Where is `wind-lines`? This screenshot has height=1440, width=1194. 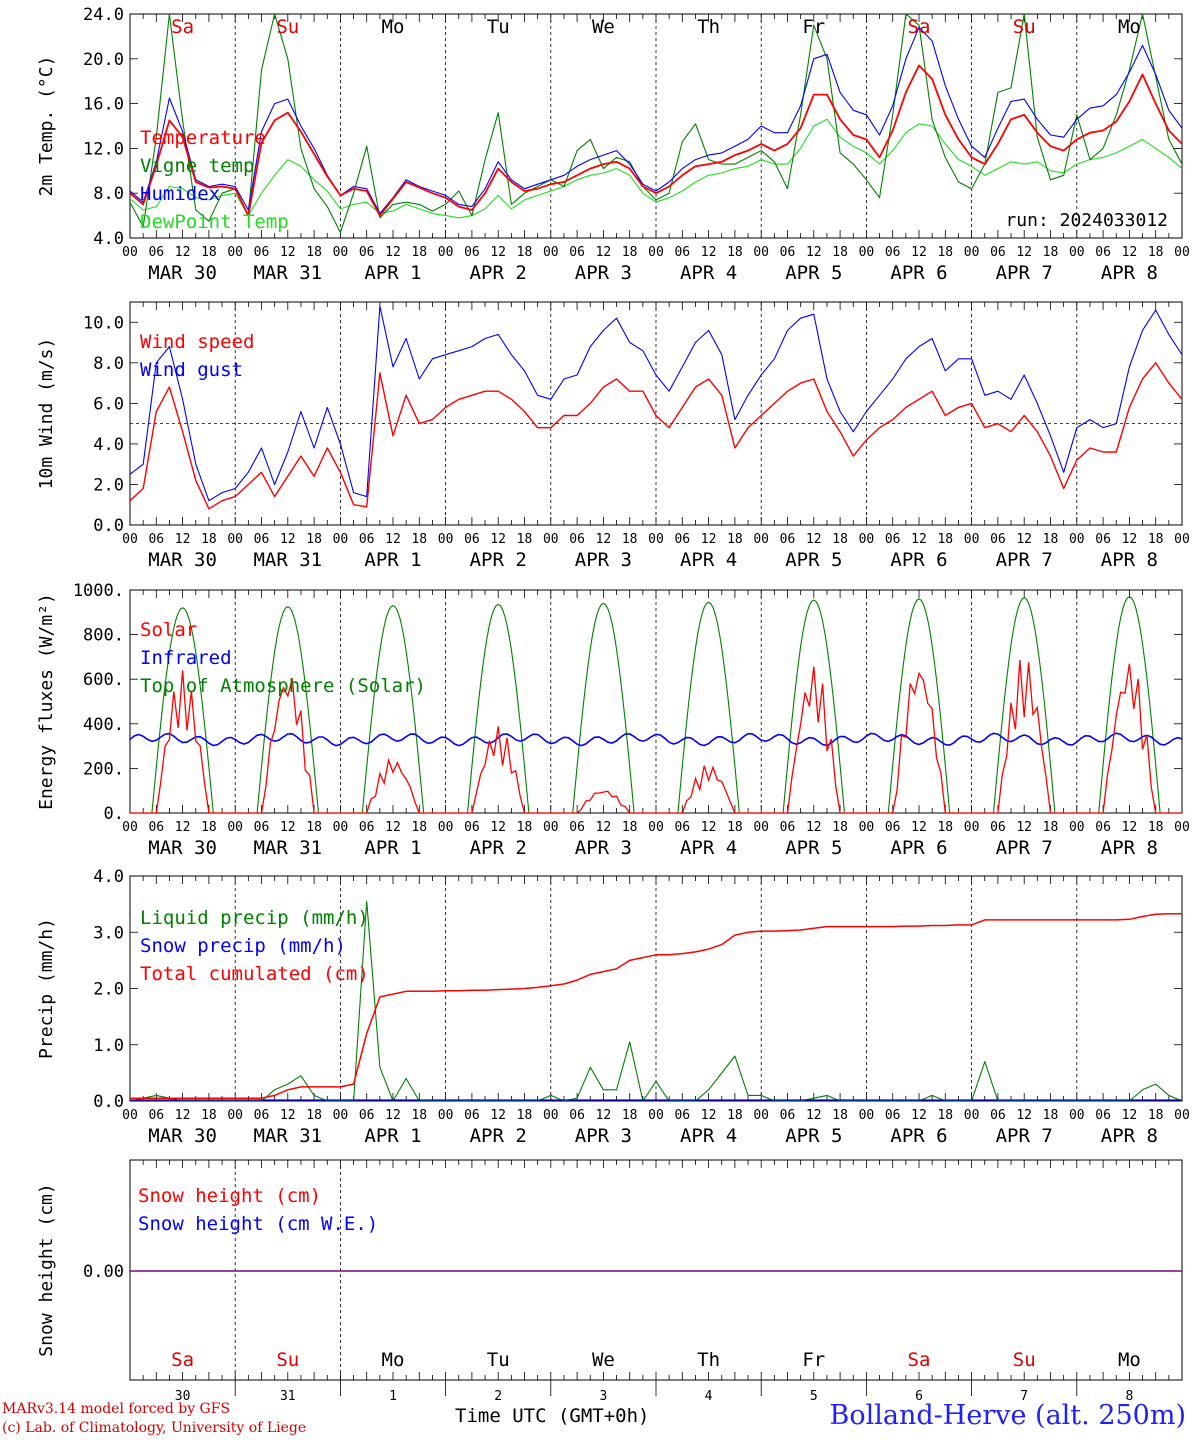 wind-lines is located at coordinates (656, 407).